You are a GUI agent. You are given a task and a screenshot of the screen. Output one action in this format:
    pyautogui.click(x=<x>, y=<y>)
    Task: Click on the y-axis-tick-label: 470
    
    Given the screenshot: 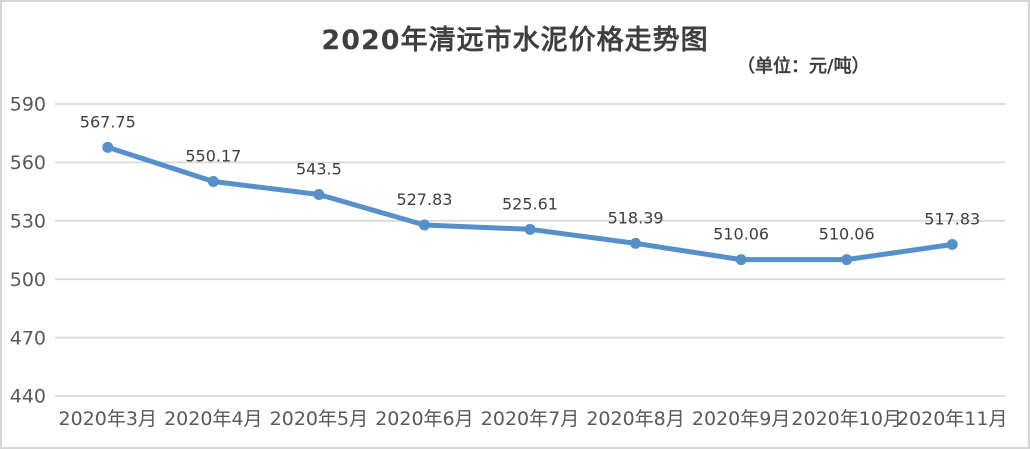 What is the action you would take?
    pyautogui.click(x=28, y=338)
    